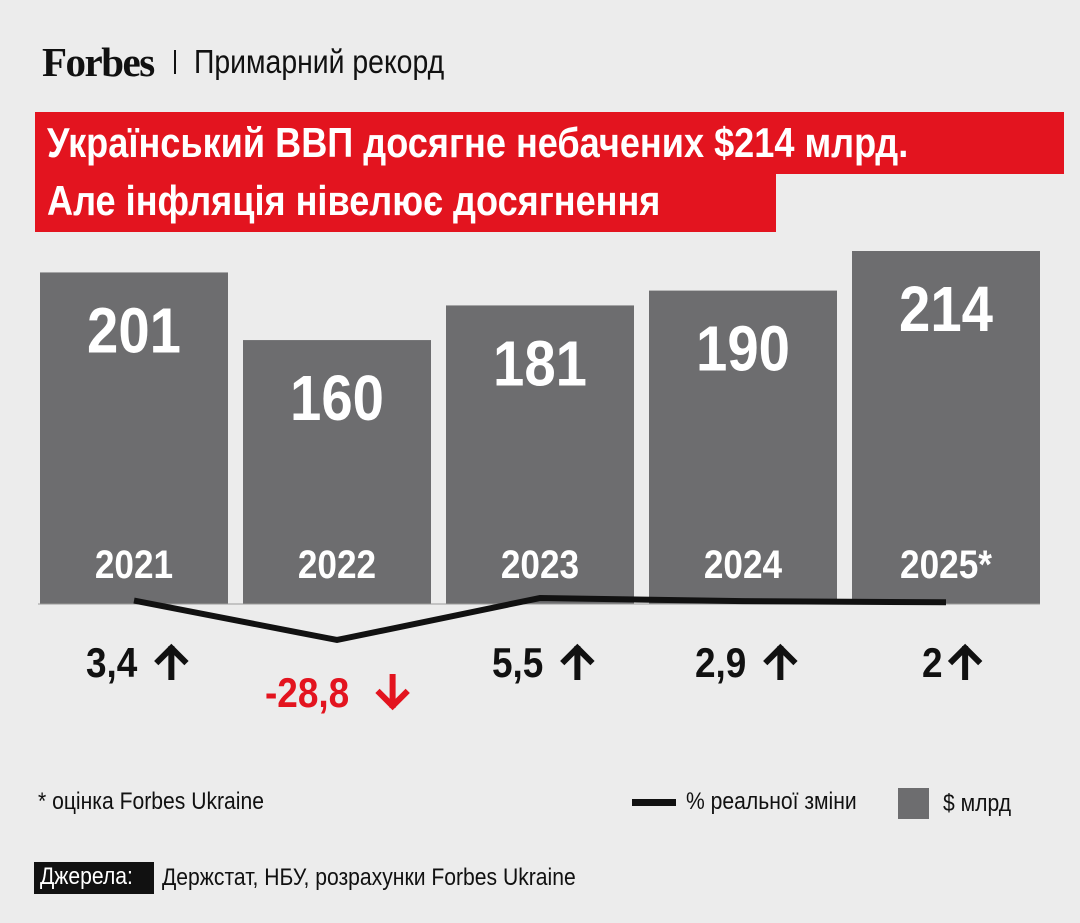  What do you see at coordinates (111, 663) in the screenshot?
I see `growth-value-label: 3,4` at bounding box center [111, 663].